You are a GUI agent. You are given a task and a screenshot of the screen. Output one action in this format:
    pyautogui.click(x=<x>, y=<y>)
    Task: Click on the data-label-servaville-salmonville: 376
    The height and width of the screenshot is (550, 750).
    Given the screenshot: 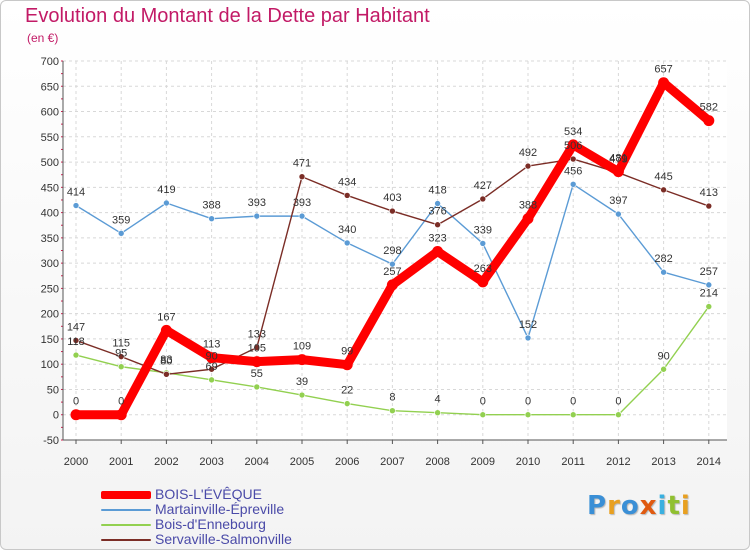 What is the action you would take?
    pyautogui.click(x=437, y=212)
    